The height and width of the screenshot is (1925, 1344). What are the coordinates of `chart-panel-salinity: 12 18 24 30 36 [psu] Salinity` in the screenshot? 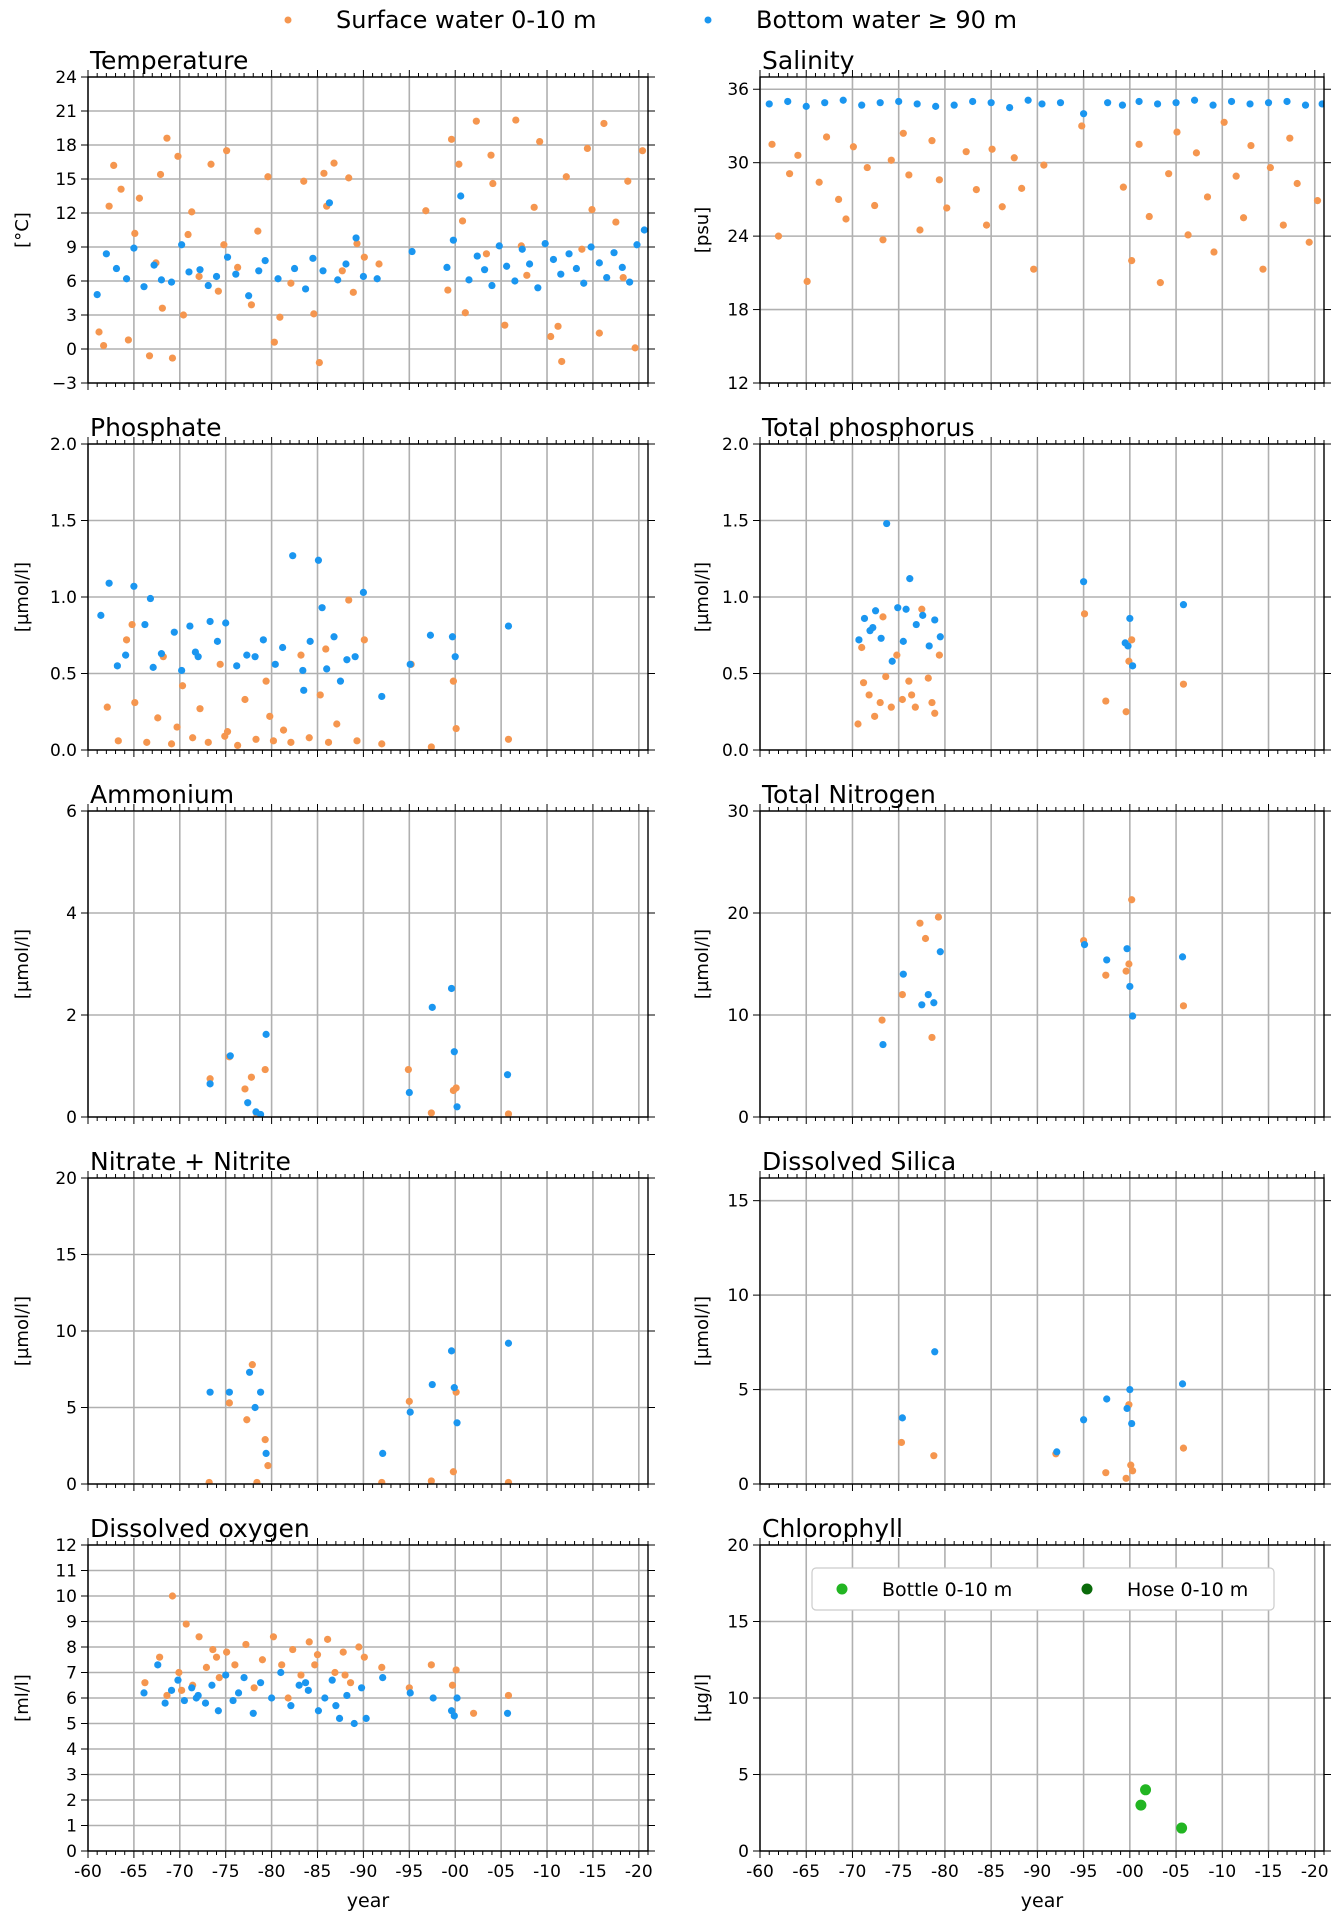 It's located at (1011, 220).